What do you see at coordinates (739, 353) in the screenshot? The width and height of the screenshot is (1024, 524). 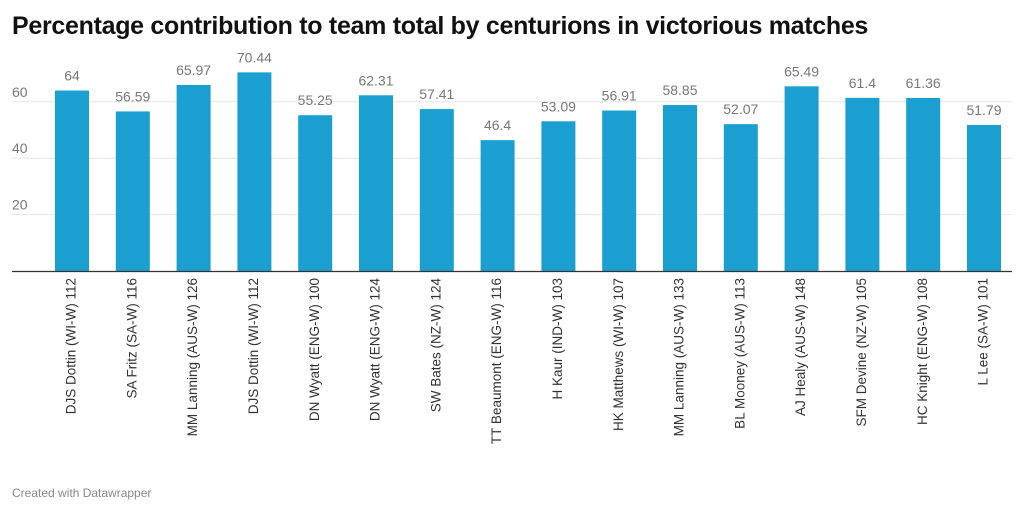 I see `category-label: BL Mooney (AUS-W) 113` at bounding box center [739, 353].